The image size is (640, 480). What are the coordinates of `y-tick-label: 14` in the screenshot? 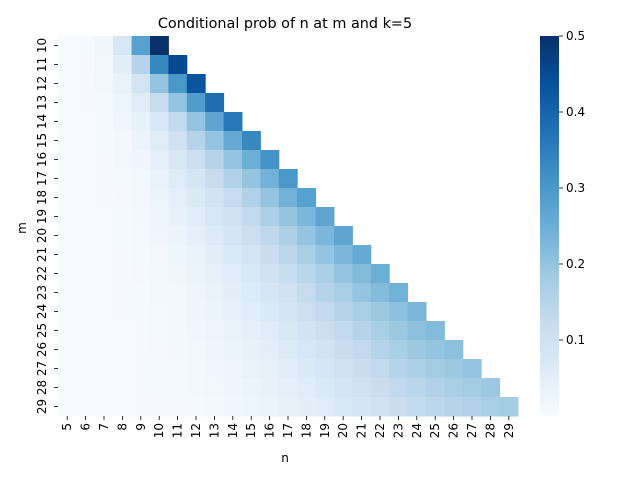 It's located at (42, 121).